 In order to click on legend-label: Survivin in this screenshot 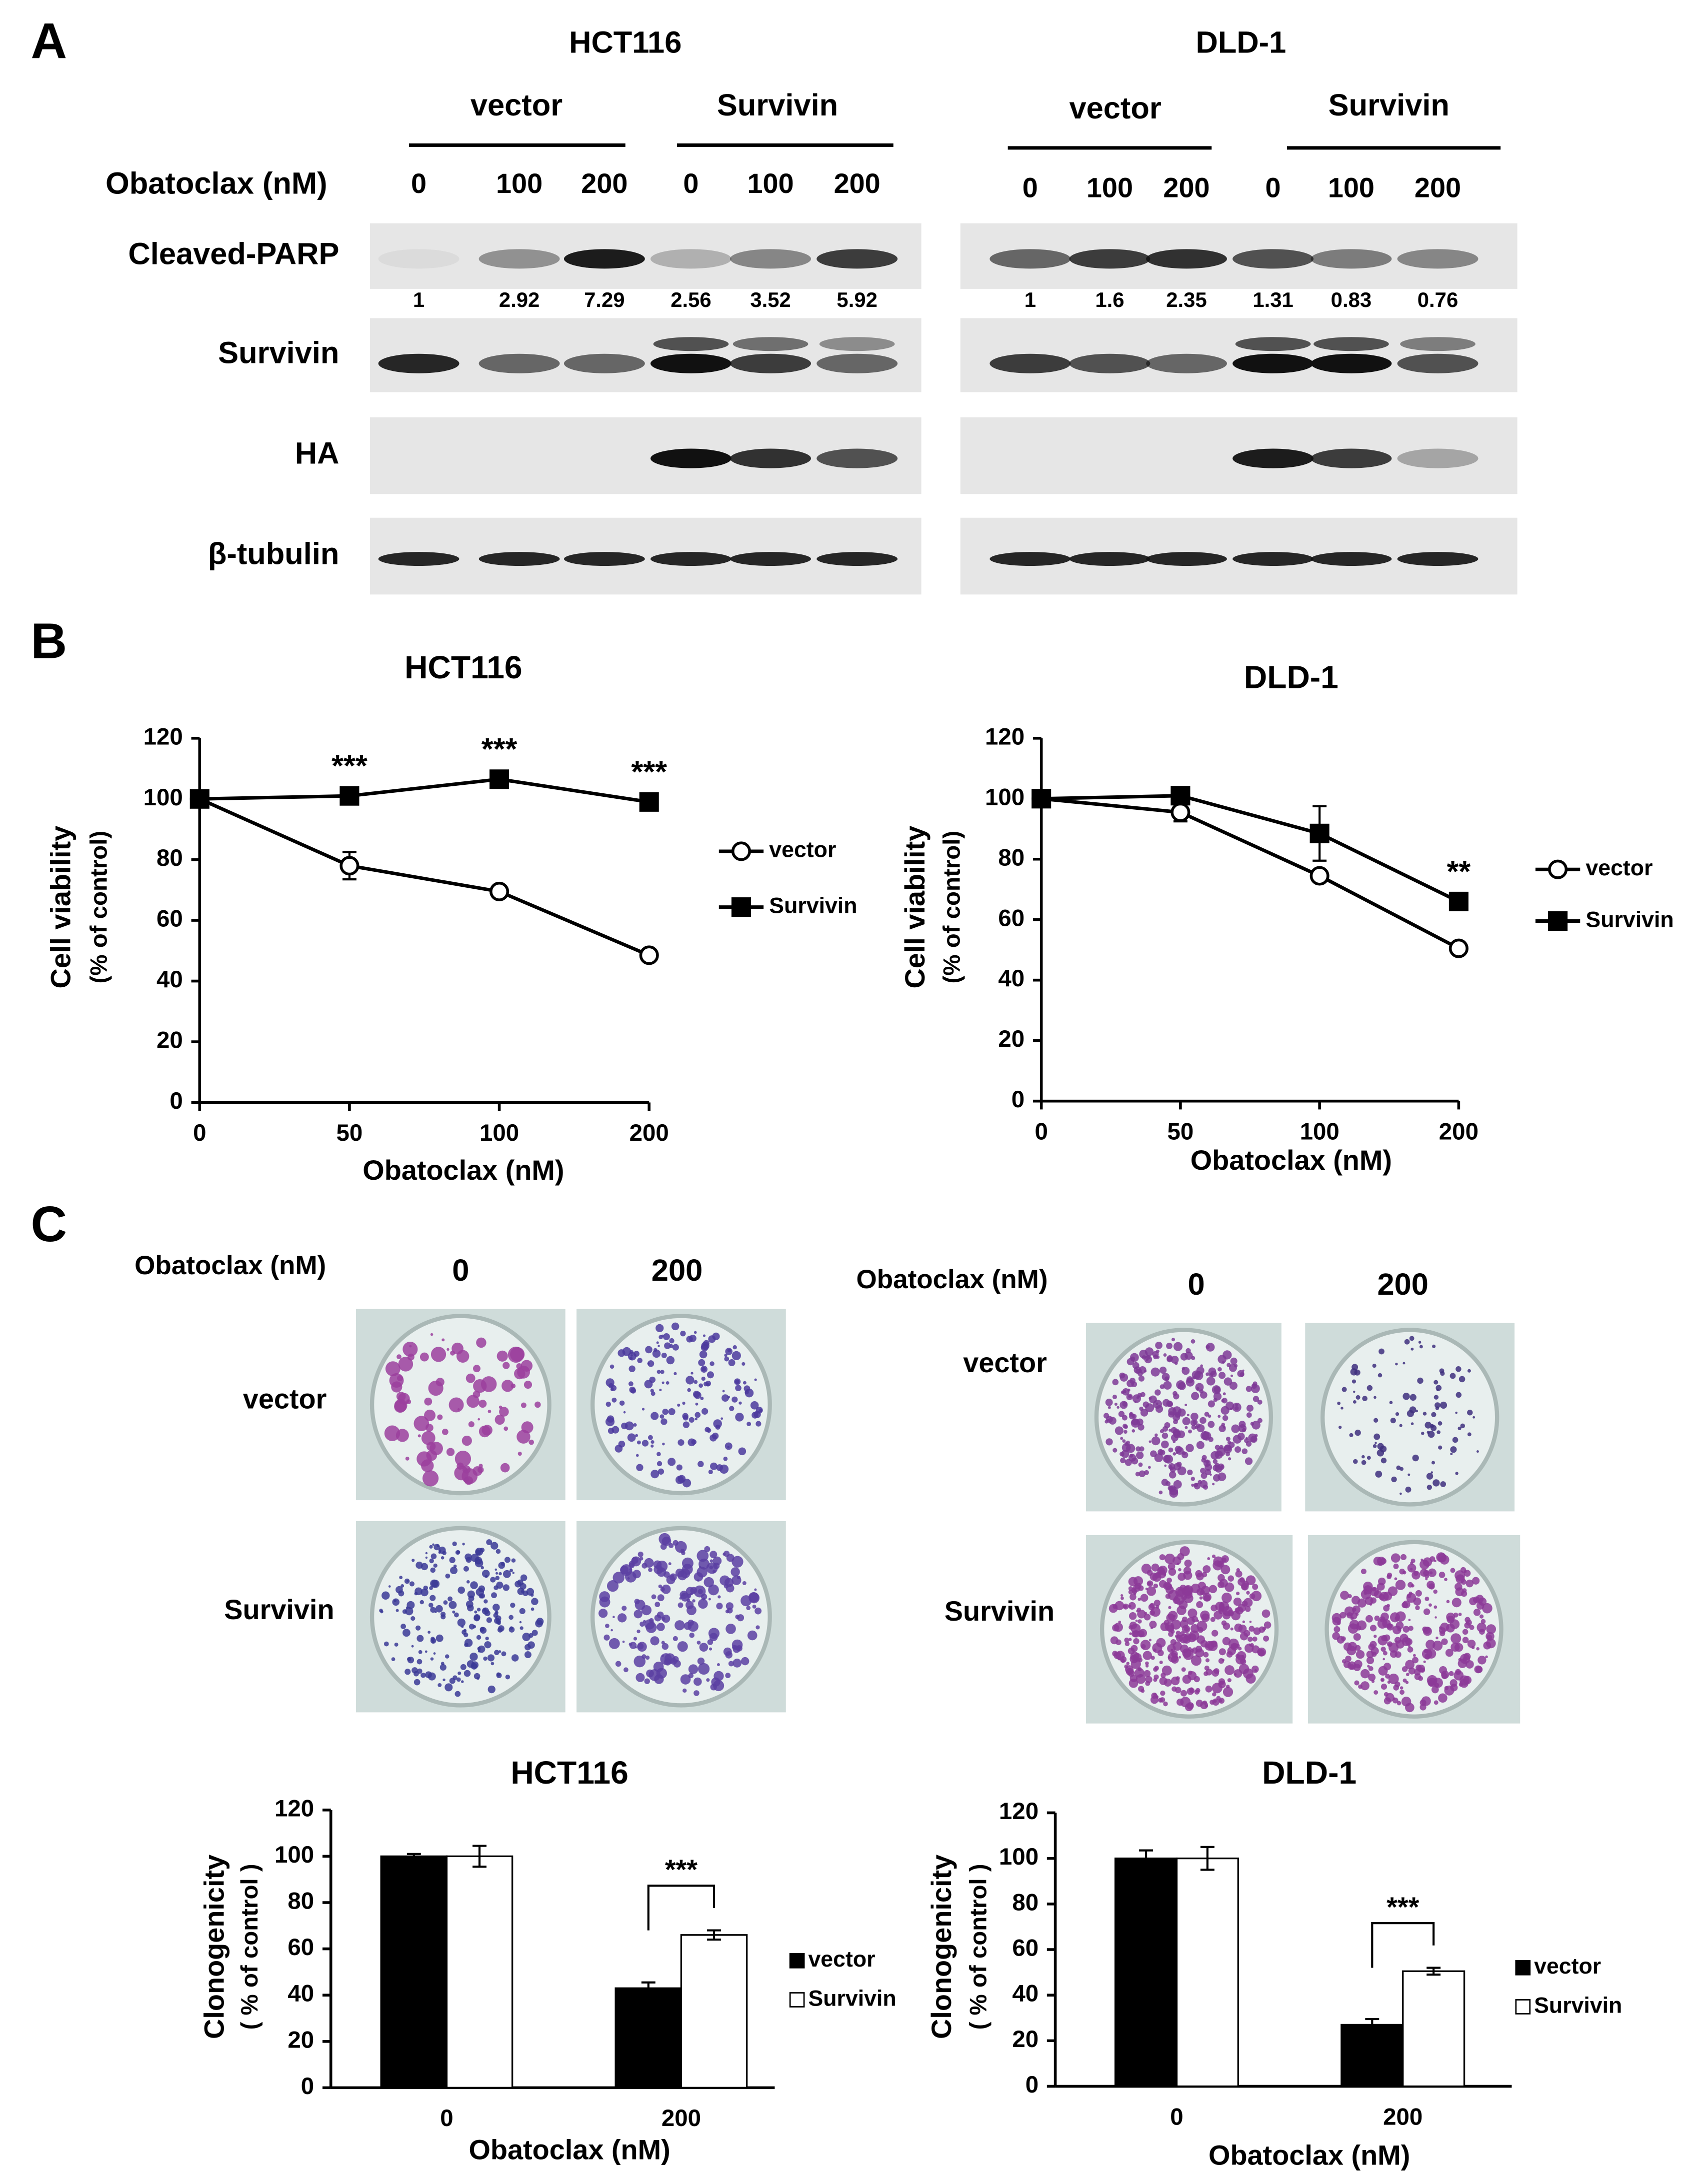, I will do `click(1630, 919)`.